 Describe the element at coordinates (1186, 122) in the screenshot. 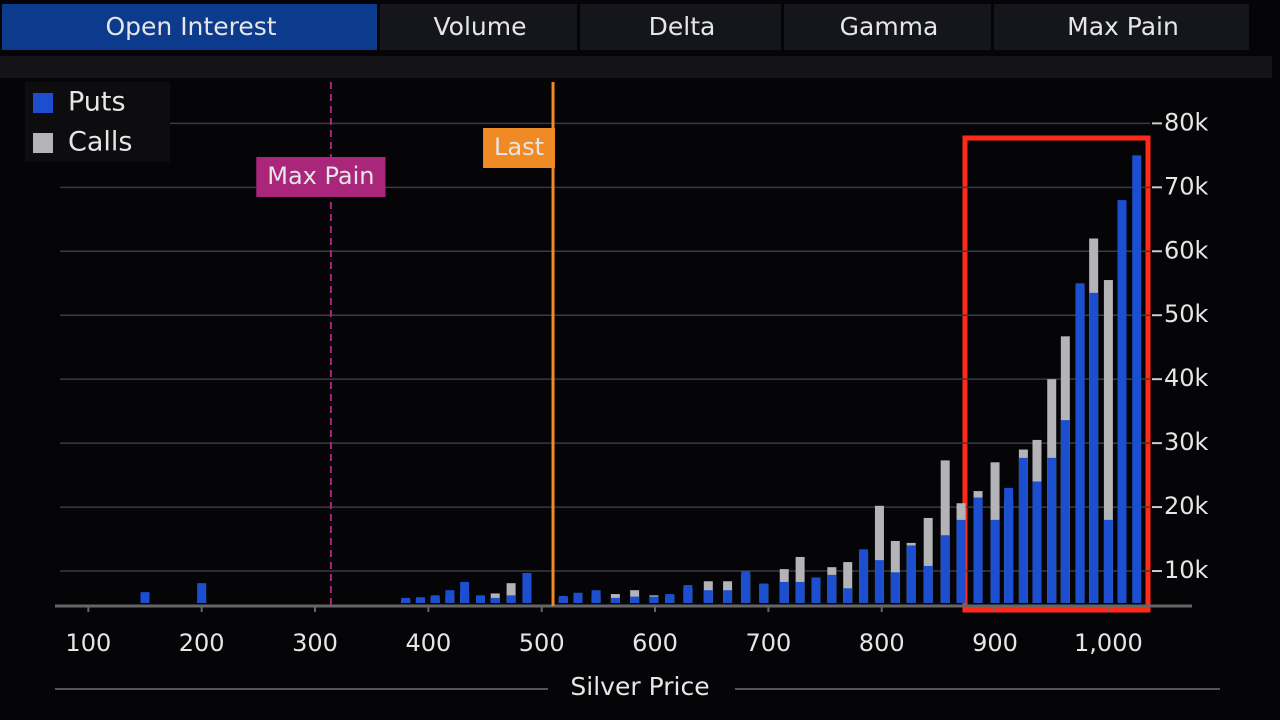

I see `y-tick-label: 80k` at that location.